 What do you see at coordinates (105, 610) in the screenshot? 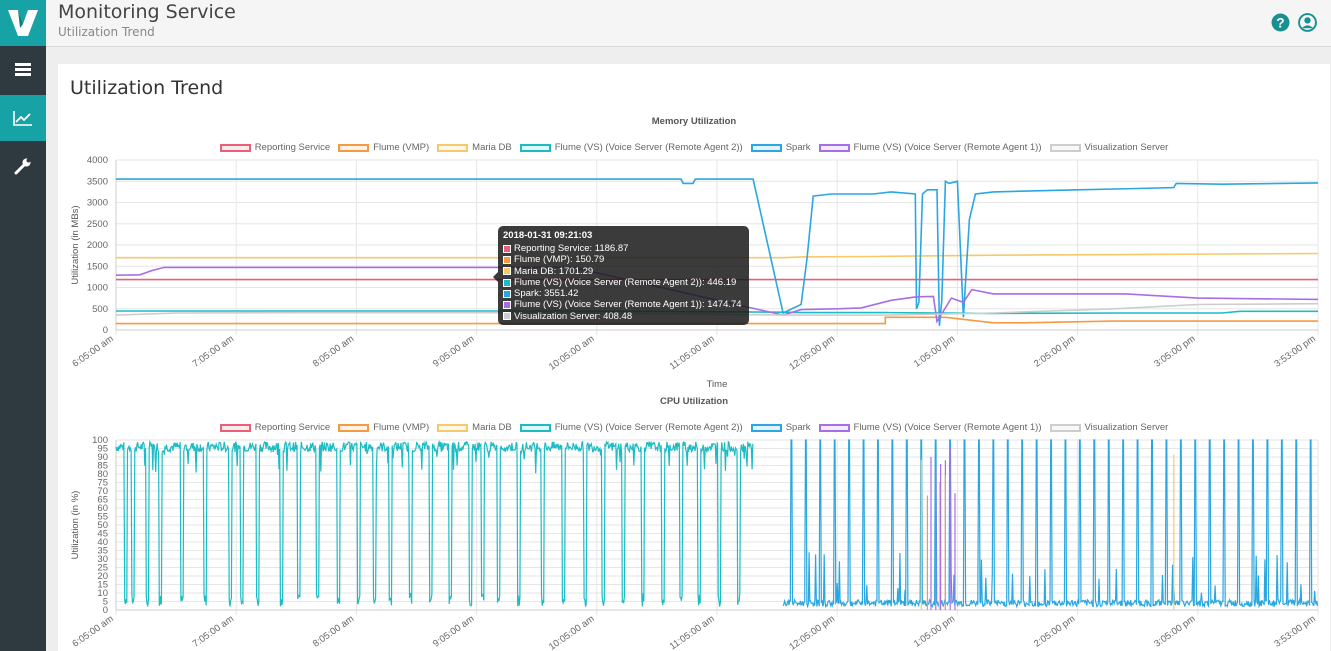
I see `y-tick-label: 0` at bounding box center [105, 610].